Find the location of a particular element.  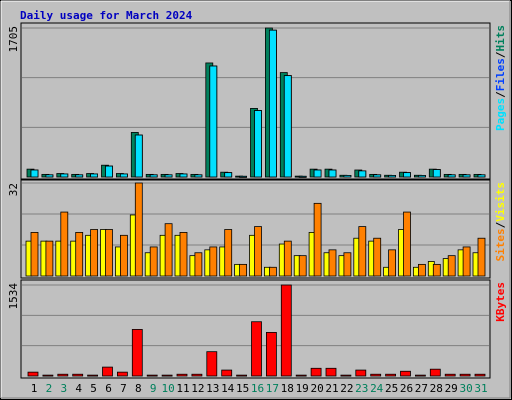

legend: Pages/Files/Hits is located at coordinates (500, 78).